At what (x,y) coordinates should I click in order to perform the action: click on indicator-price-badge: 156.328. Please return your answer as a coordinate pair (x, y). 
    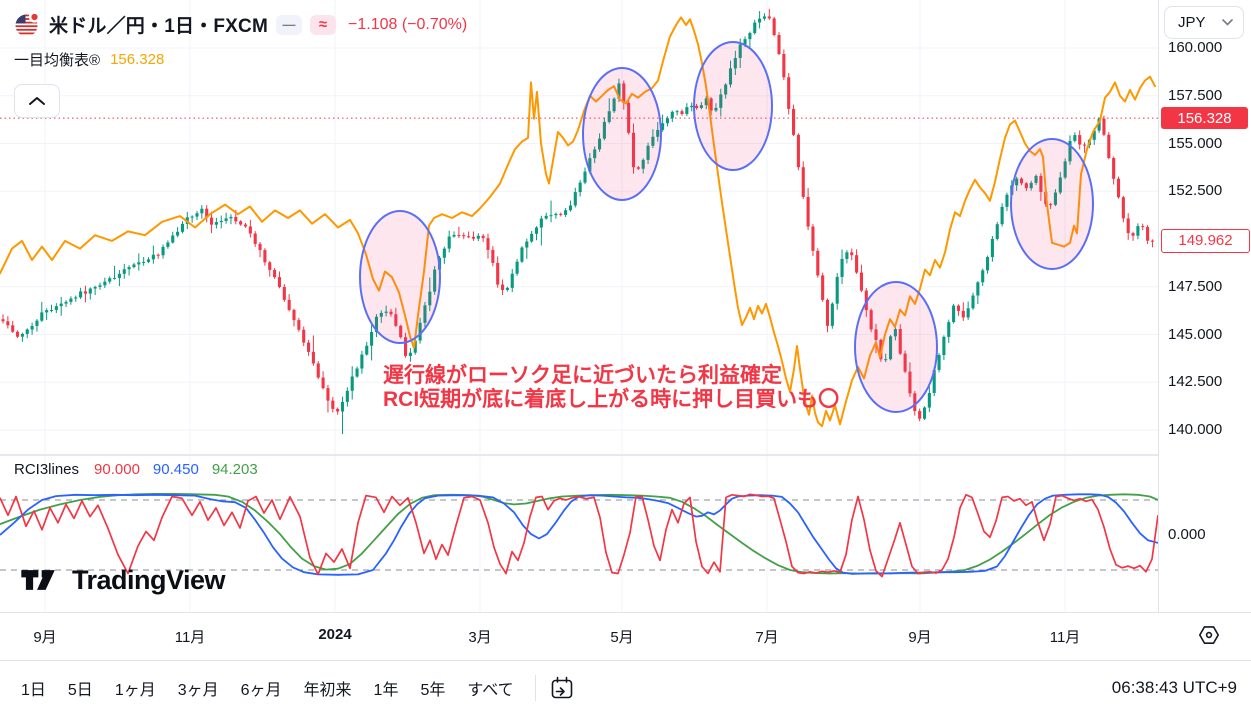
    Looking at the image, I should click on (1204, 118).